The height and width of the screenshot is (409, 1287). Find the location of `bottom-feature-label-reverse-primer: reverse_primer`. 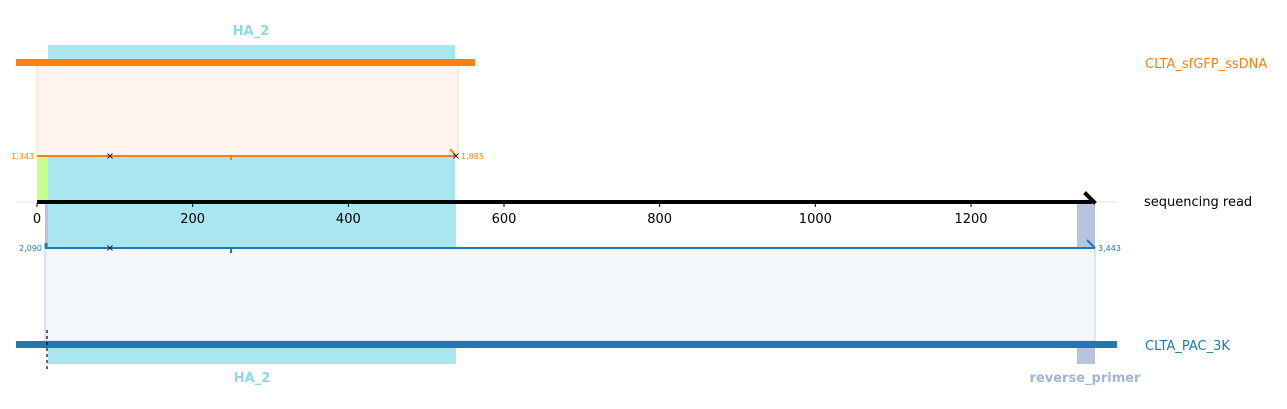

bottom-feature-label-reverse-primer: reverse_primer is located at coordinates (1086, 378).